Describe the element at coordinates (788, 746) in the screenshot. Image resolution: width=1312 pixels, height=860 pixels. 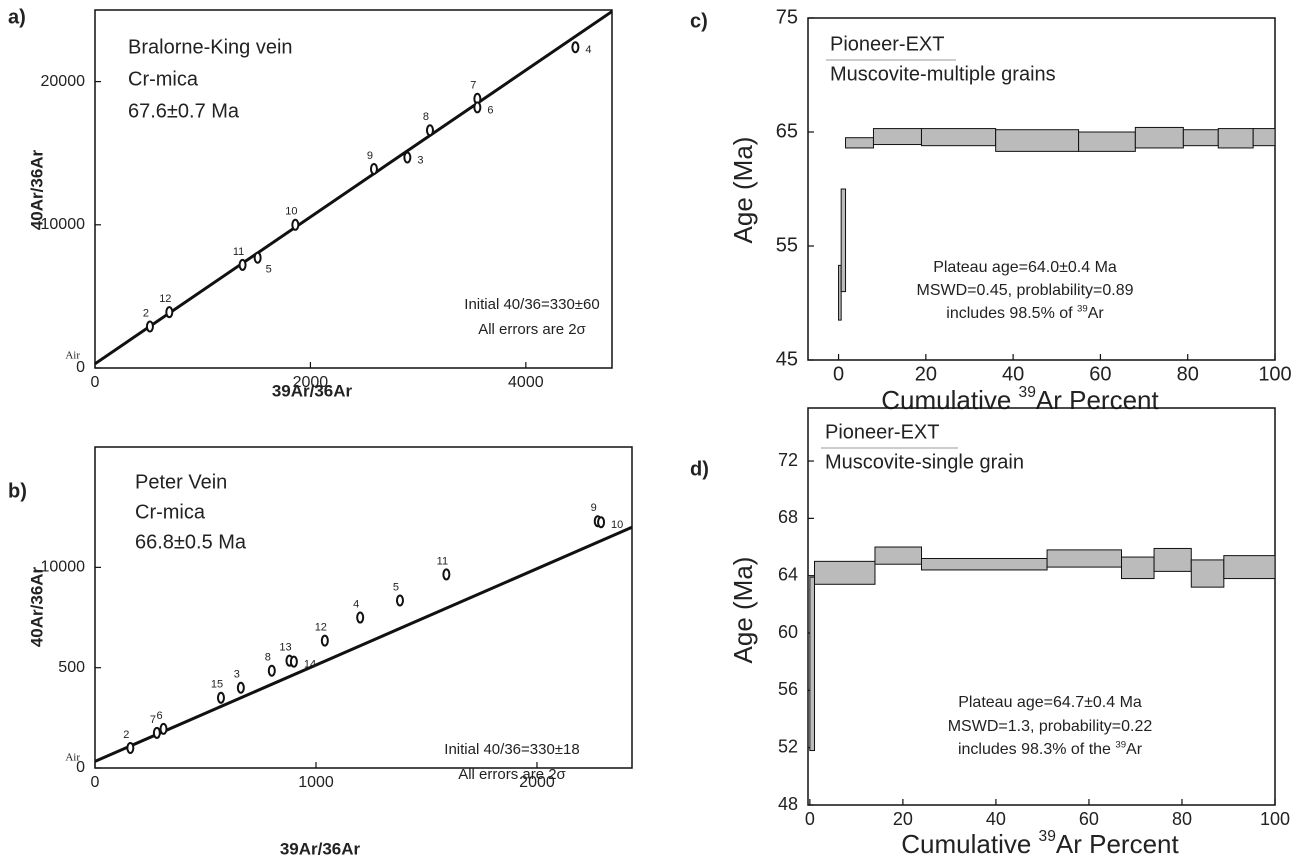
I see `y-tick-label: 52` at that location.